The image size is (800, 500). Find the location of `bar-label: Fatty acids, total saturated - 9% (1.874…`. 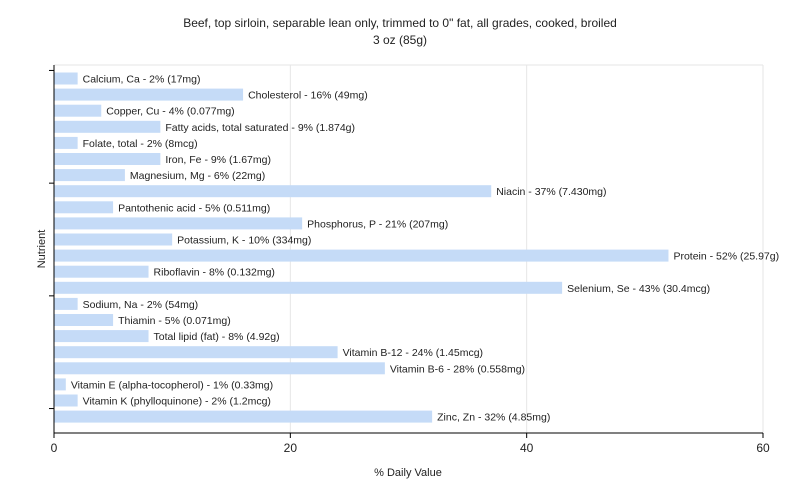

bar-label: Fatty acids, total saturated - 9% (1.874… is located at coordinates (260, 128).